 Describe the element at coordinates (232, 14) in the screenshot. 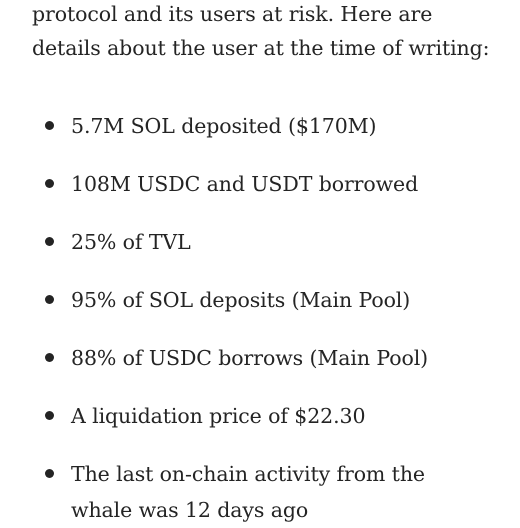

I see `intro-line-1: protocol and its users at risk. Here are` at that location.